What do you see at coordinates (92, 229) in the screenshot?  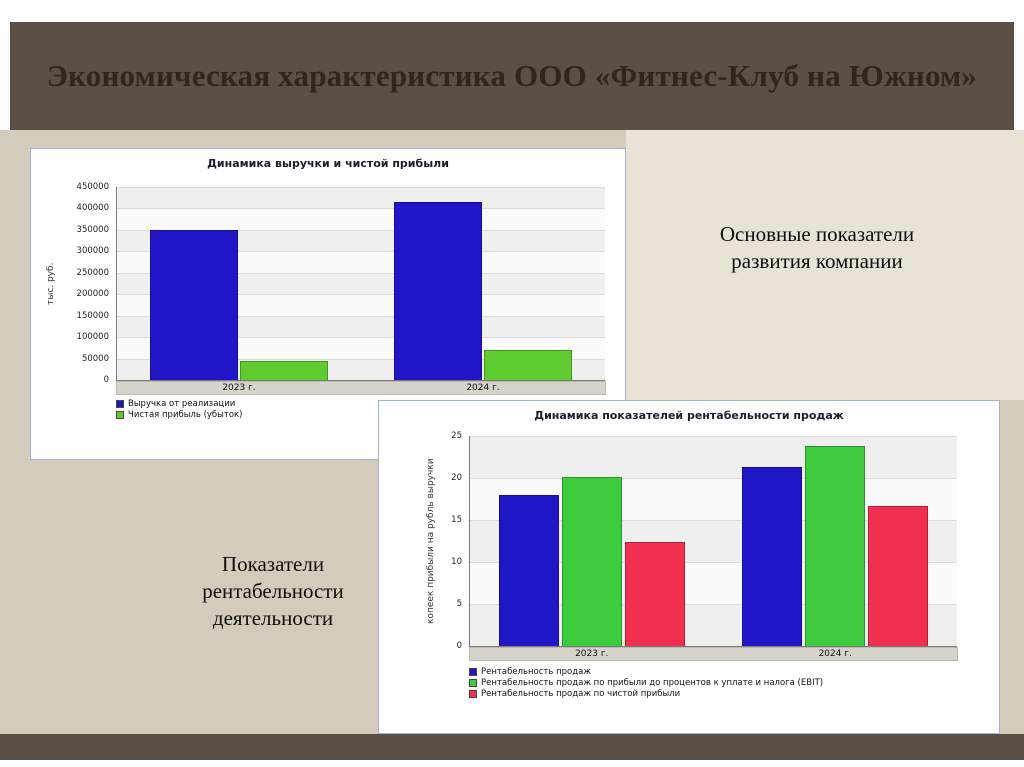 I see `y-tick-label: 350000` at bounding box center [92, 229].